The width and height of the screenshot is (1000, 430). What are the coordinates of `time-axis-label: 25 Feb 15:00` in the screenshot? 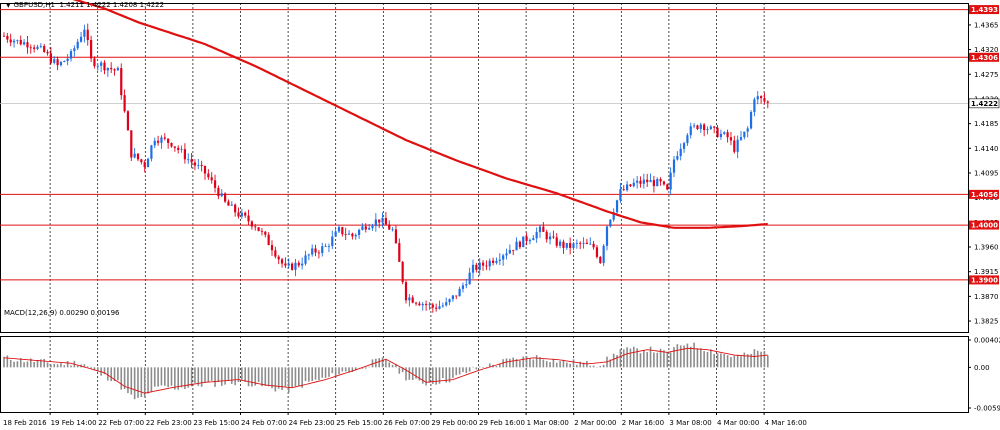 It's located at (359, 423).